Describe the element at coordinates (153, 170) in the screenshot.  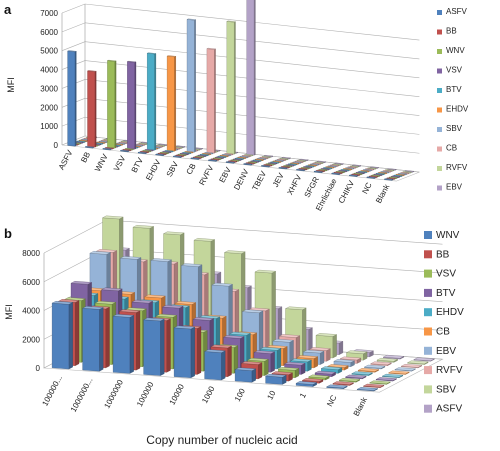
I see `x-tick-label: EHDV` at that location.